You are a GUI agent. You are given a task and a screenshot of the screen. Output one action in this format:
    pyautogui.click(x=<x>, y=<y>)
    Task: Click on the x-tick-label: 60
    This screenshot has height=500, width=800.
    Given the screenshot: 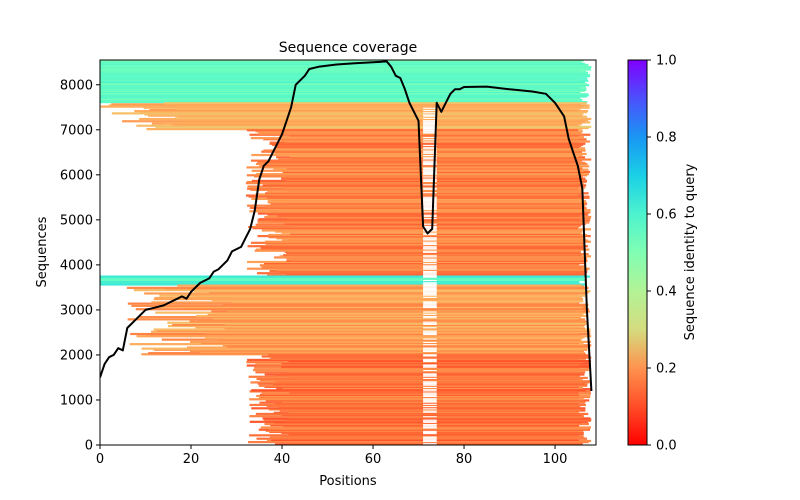 What is the action you would take?
    pyautogui.click(x=373, y=459)
    